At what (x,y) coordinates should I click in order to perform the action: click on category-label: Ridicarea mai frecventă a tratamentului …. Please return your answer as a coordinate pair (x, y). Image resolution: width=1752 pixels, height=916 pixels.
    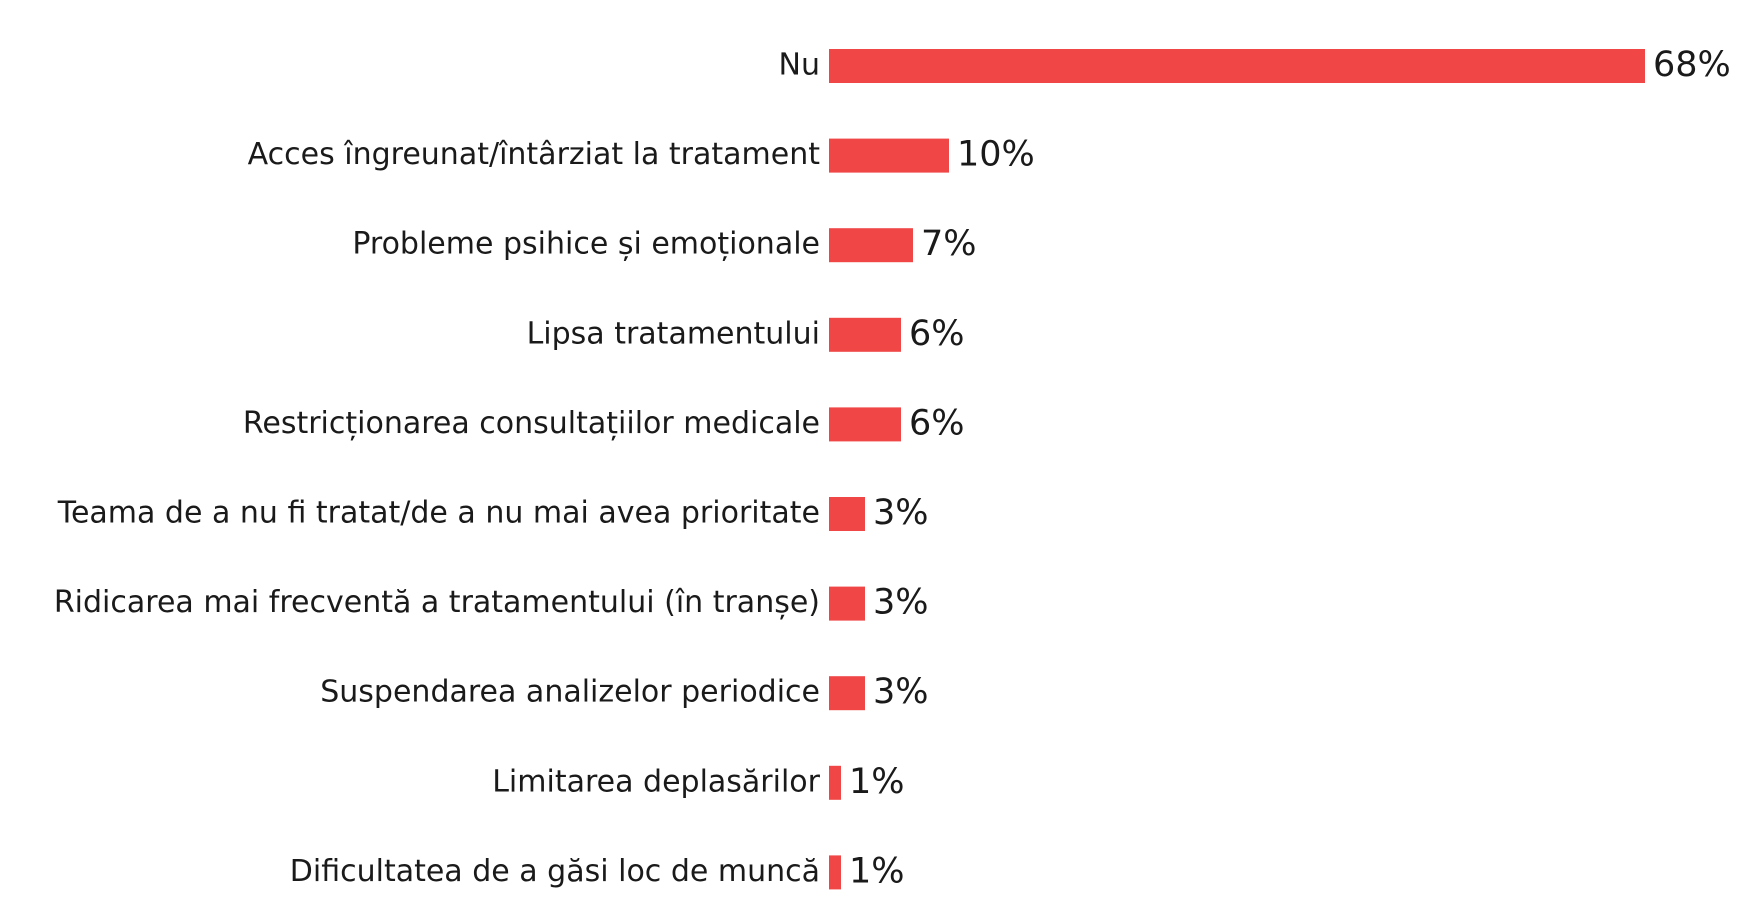
    Looking at the image, I should click on (437, 602).